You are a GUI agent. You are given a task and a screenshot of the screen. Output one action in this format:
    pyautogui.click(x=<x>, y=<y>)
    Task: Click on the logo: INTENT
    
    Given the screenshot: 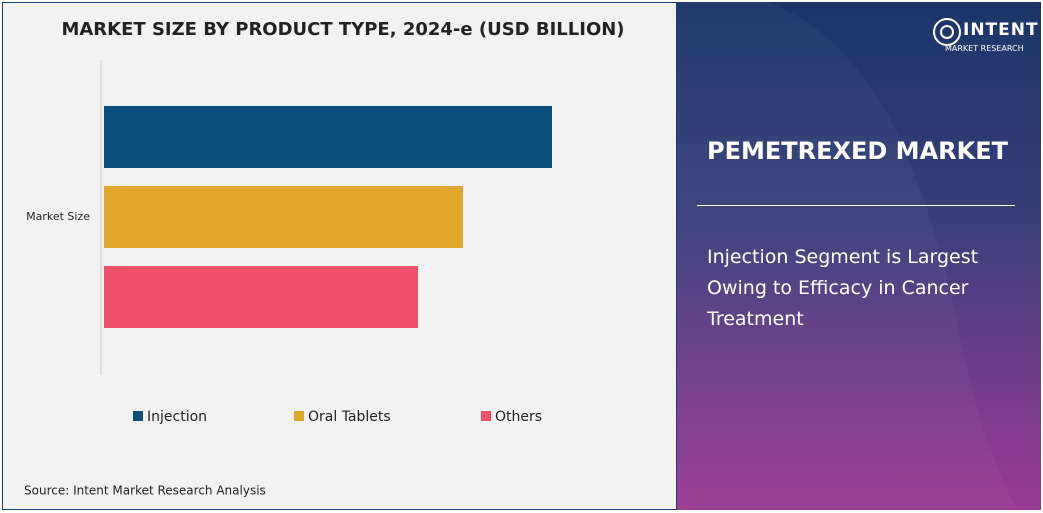 What is the action you would take?
    pyautogui.click(x=1001, y=30)
    